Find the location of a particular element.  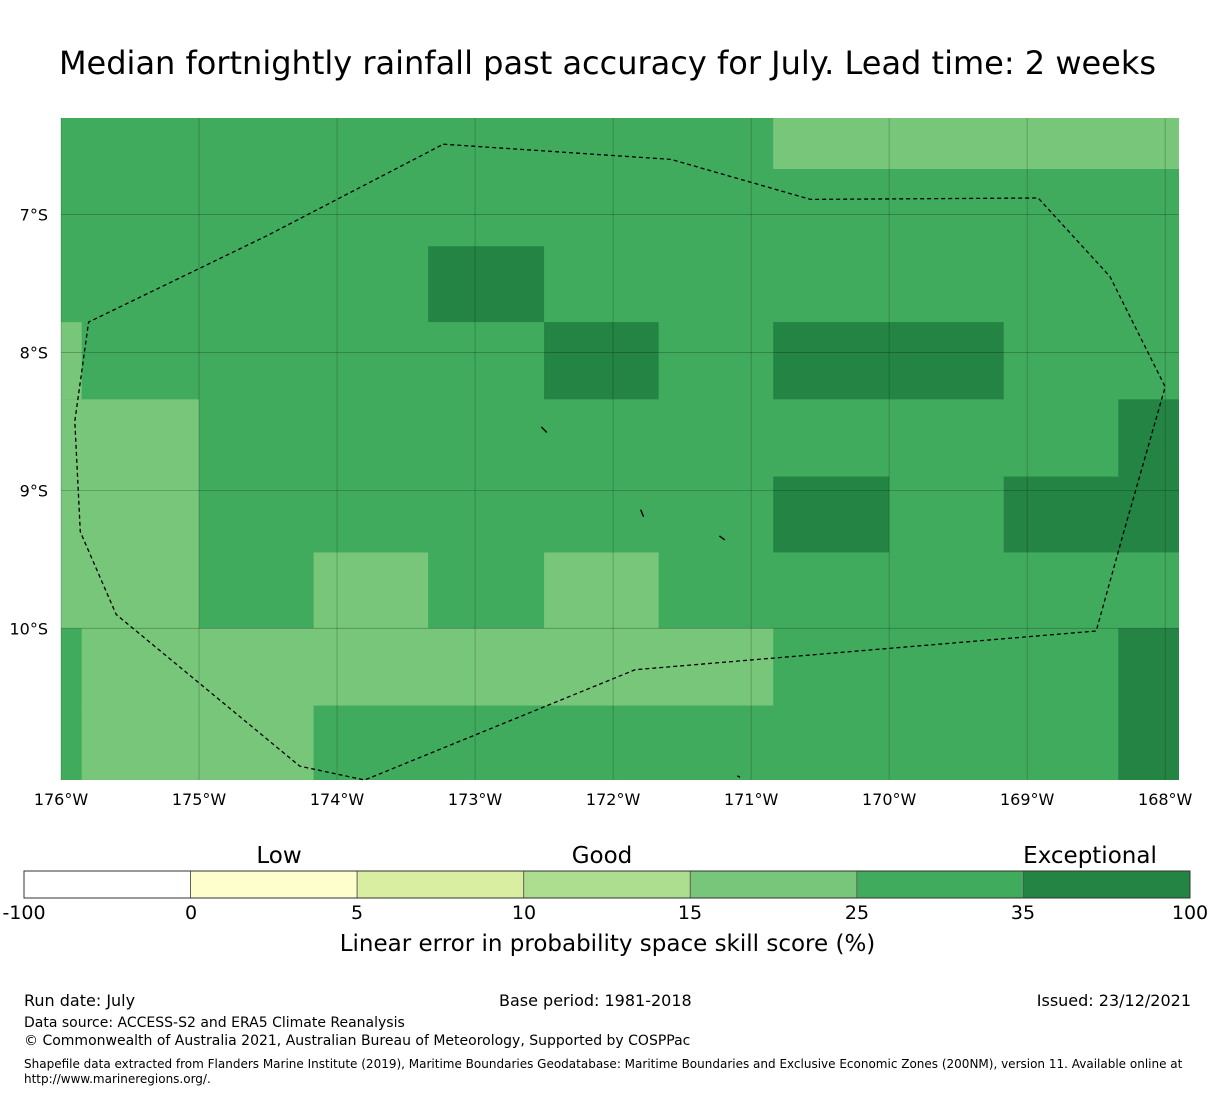

lon-tick-label: 172°W is located at coordinates (613, 799).